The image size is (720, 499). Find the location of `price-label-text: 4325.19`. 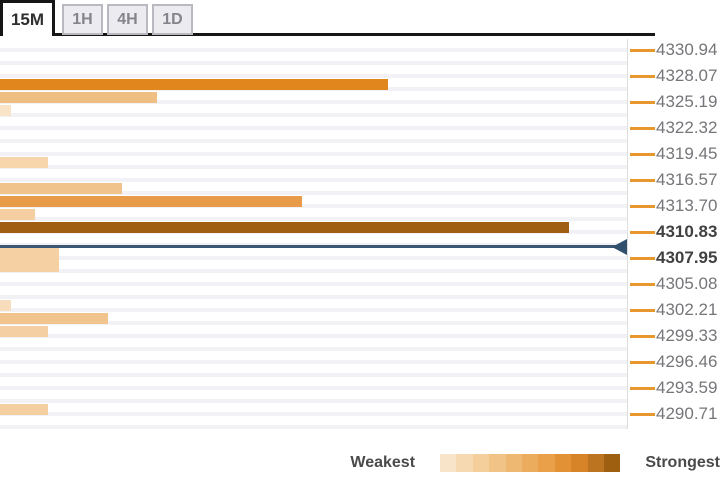

price-label-text: 4325.19 is located at coordinates (687, 101).